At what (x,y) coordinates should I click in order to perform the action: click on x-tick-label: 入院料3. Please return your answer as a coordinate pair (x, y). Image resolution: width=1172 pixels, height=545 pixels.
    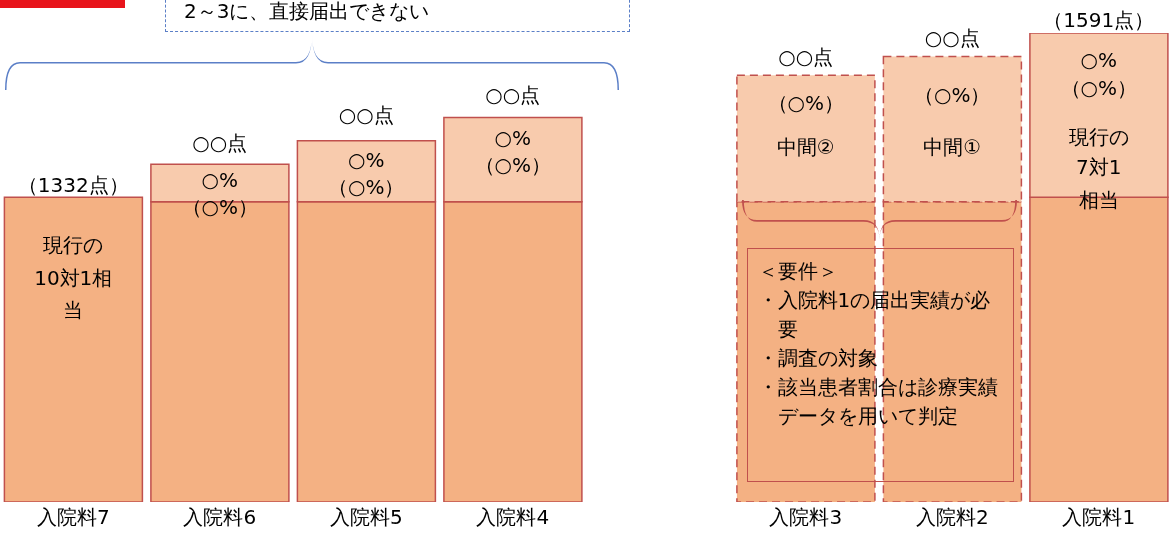
    Looking at the image, I should click on (806, 517).